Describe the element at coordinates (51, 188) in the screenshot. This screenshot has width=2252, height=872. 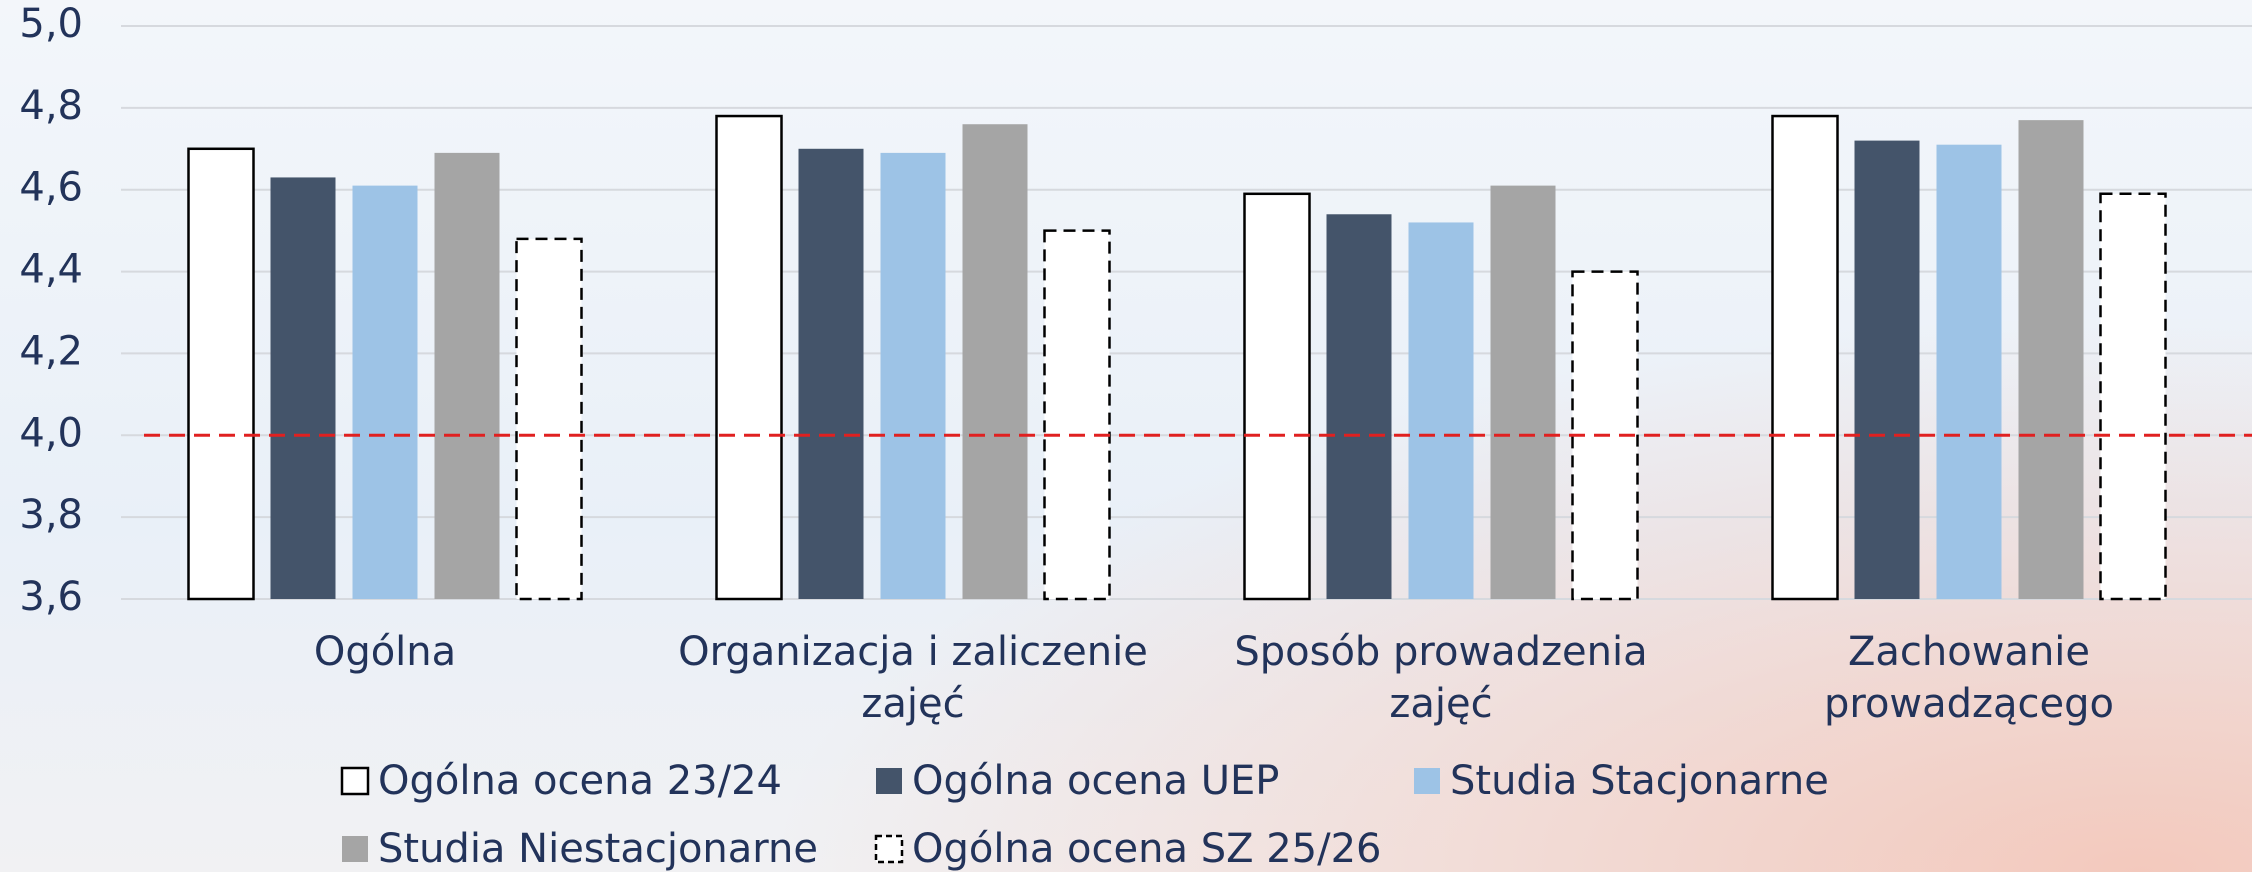
I see `y-tick-label: 4,6` at that location.